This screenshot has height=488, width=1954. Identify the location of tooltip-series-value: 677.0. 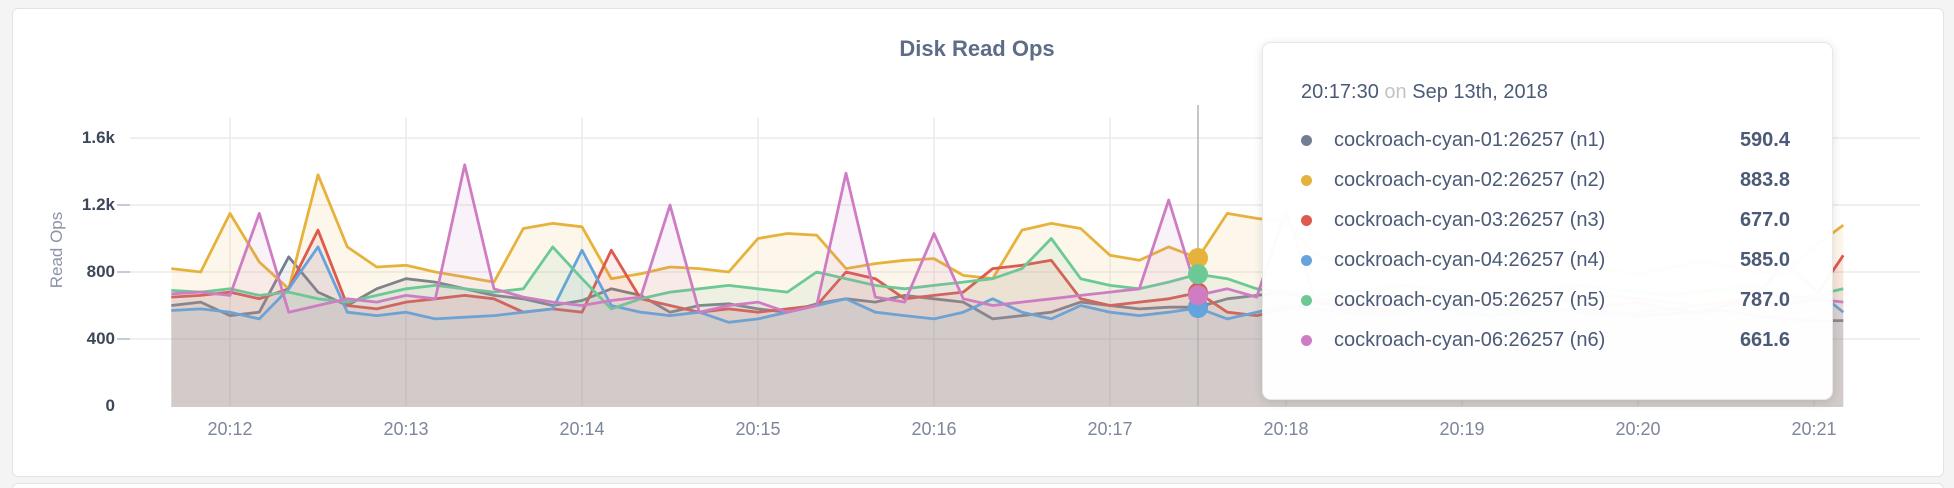
(1764, 219).